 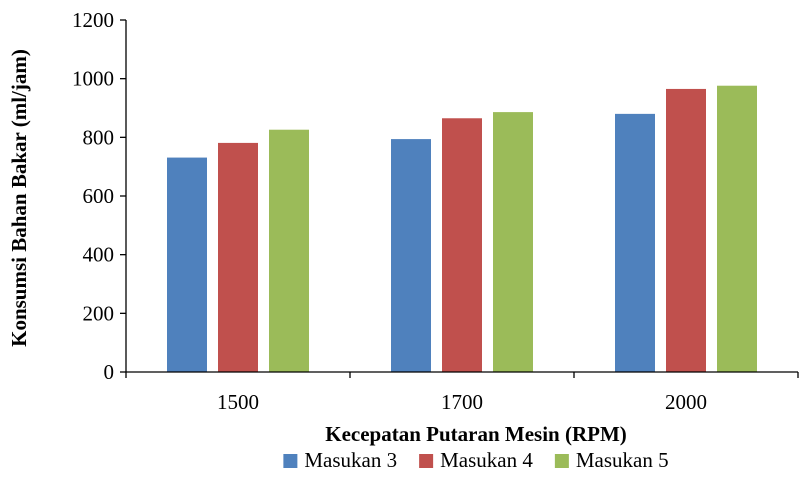 What do you see at coordinates (622, 460) in the screenshot?
I see `legend-label: Masukan 5` at bounding box center [622, 460].